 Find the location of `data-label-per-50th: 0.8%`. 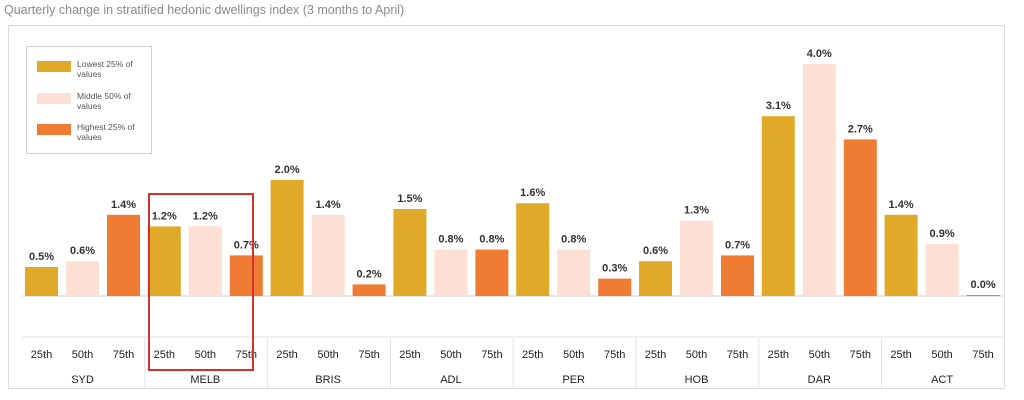

data-label-per-50th: 0.8% is located at coordinates (573, 240).